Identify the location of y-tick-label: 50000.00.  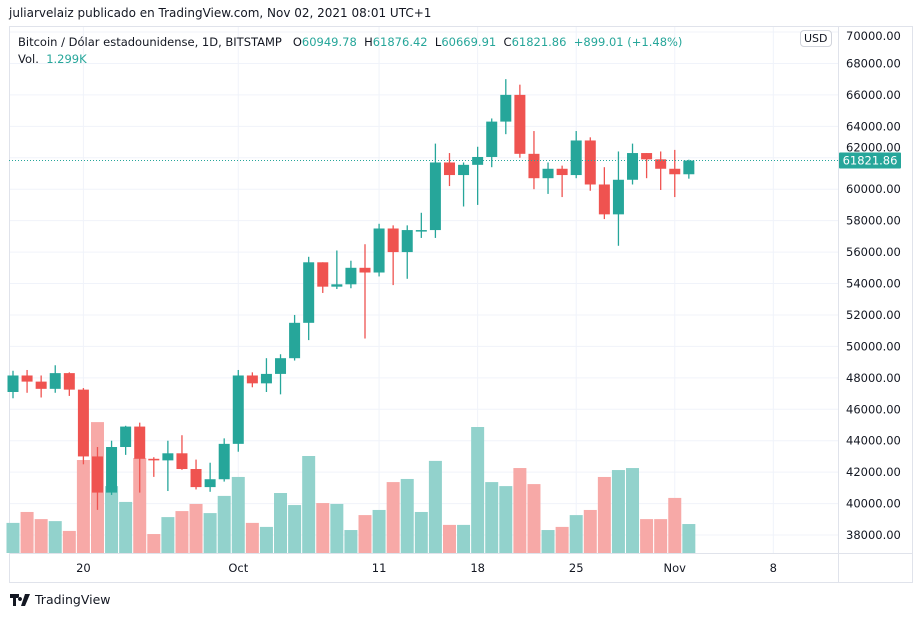
(873, 346).